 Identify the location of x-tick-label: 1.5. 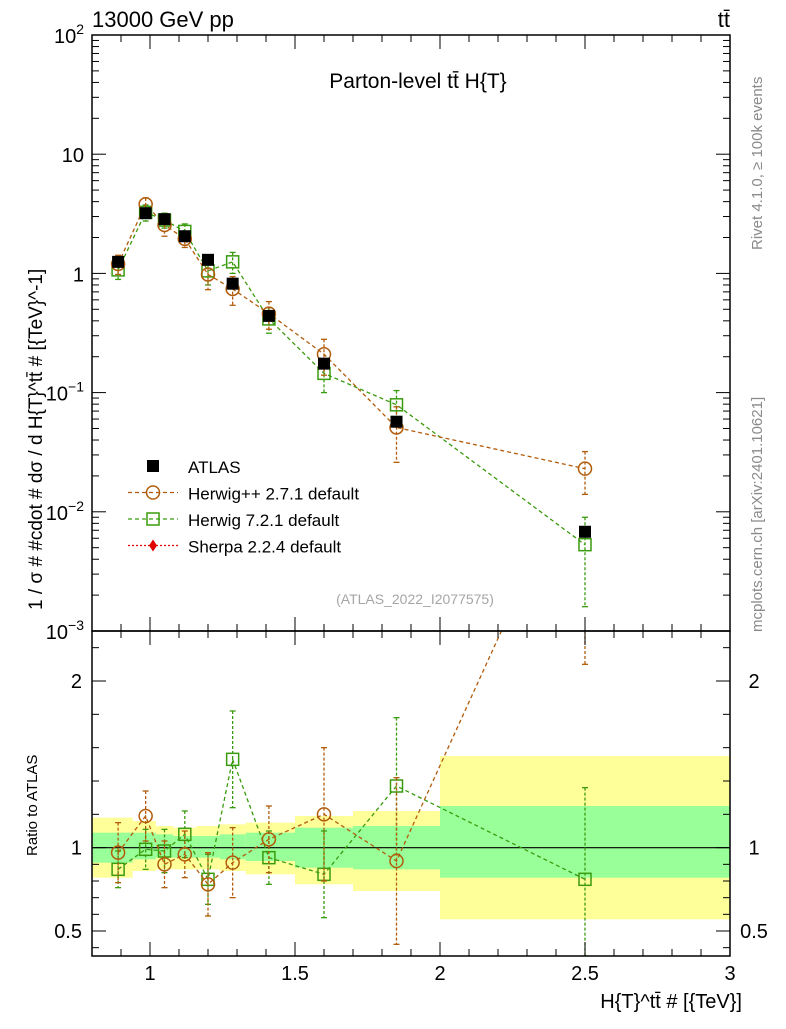
(295, 974).